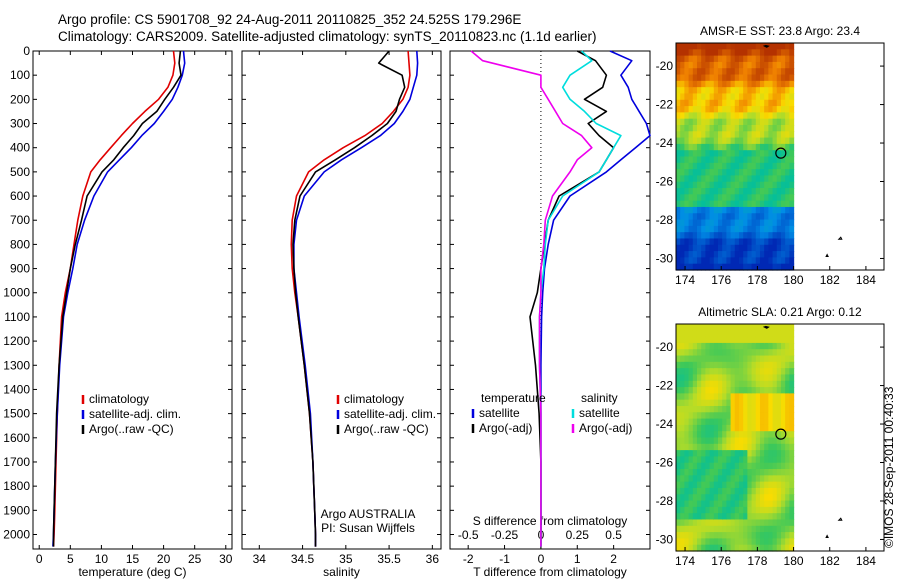  Describe the element at coordinates (20, 220) in the screenshot. I see `y-tick-label: 700` at that location.